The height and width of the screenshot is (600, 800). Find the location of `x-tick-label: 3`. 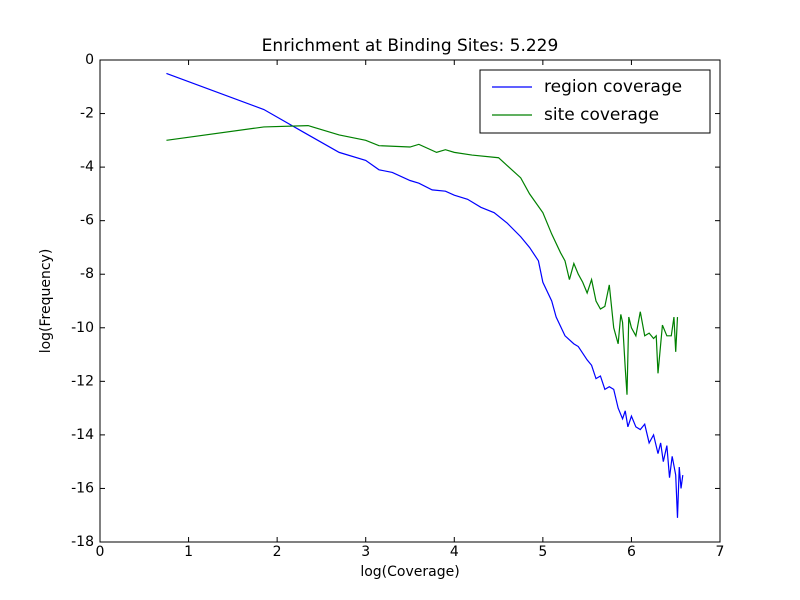

x-tick-label: 3 is located at coordinates (365, 552).